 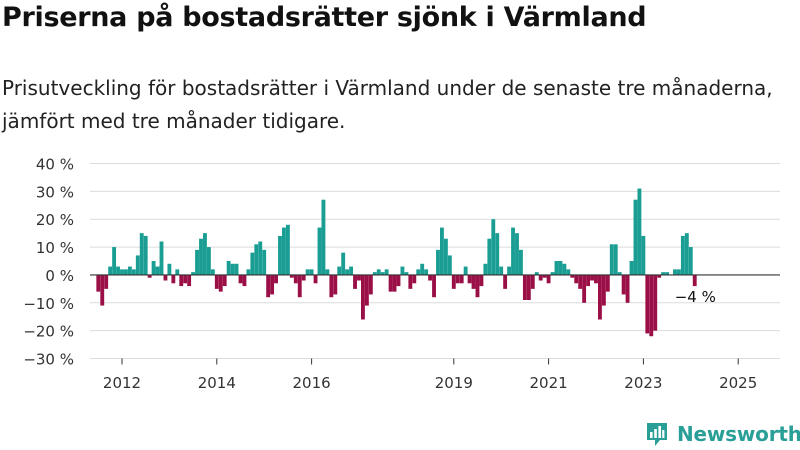 What do you see at coordinates (549, 383) in the screenshot?
I see `x-tick-label: 2021` at bounding box center [549, 383].